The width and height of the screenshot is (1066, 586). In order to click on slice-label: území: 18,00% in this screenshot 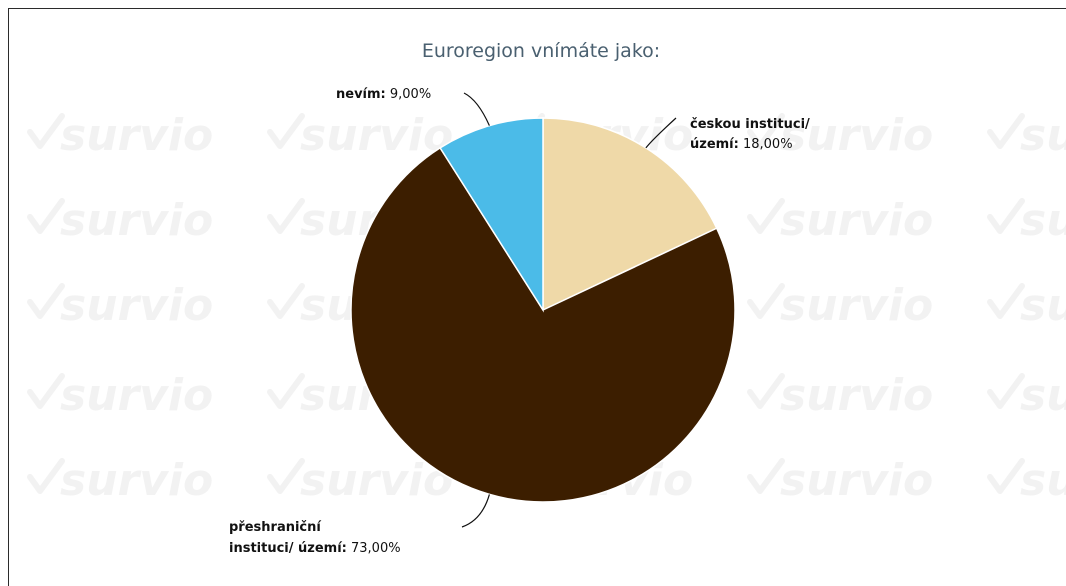, I will do `click(741, 144)`.